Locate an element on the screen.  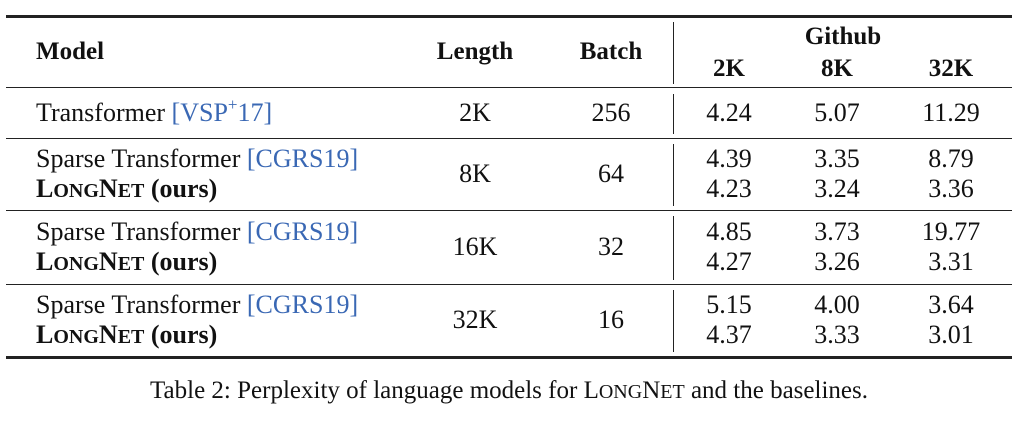
value-cell: 3.35 is located at coordinates (837, 158).